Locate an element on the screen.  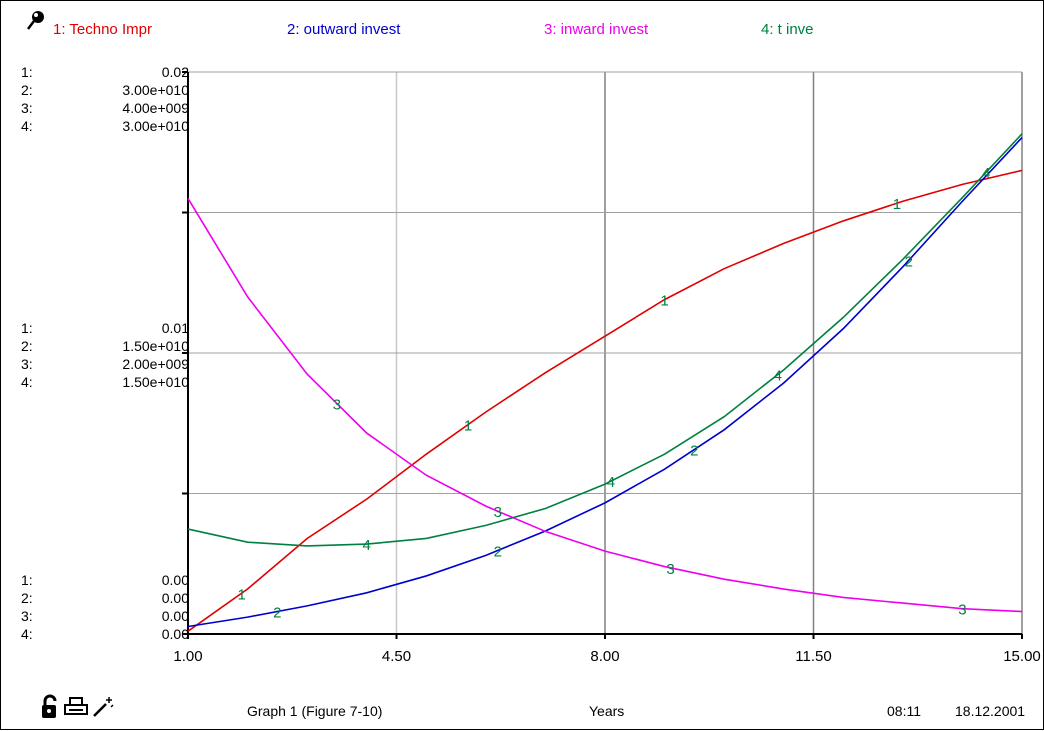
x-tick-label: 11.50 is located at coordinates (813, 656).